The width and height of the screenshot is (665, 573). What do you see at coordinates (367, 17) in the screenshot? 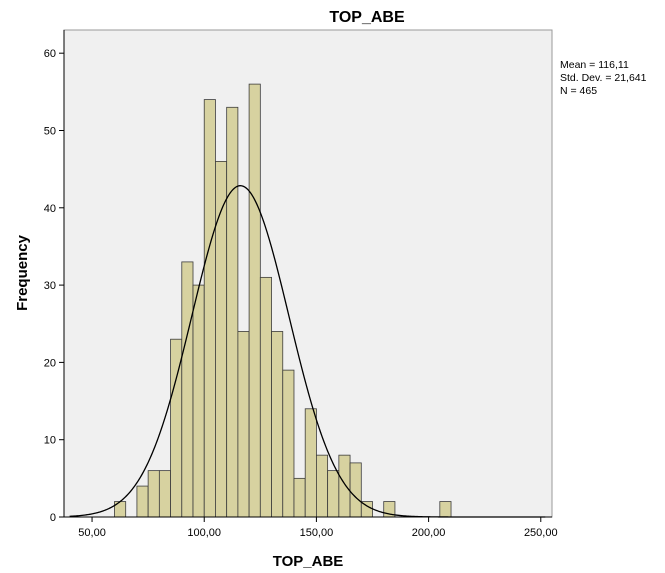
I see `chart-title: TOP_ABE` at bounding box center [367, 17].